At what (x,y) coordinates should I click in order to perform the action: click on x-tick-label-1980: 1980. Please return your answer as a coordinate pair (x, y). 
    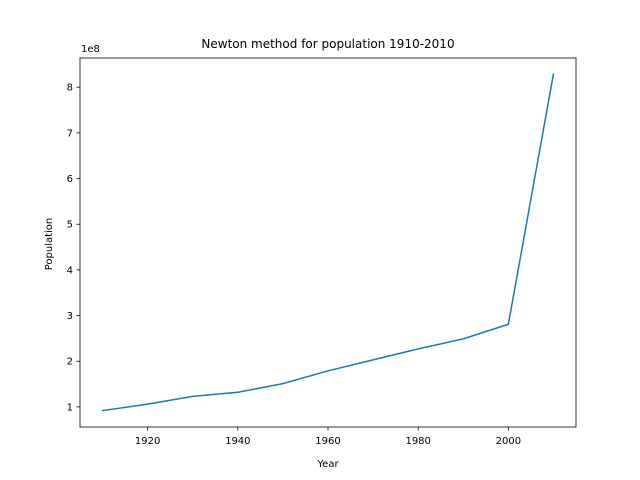
    Looking at the image, I should click on (417, 441).